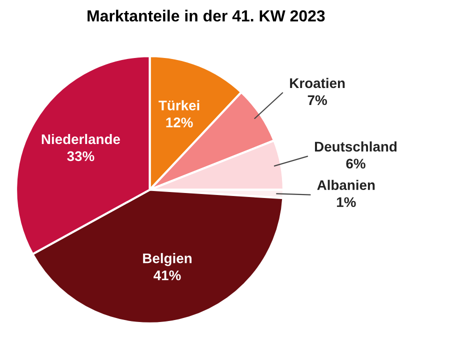 Image resolution: width=468 pixels, height=345 pixels. I want to click on slice-label: Kroatien, so click(317, 83).